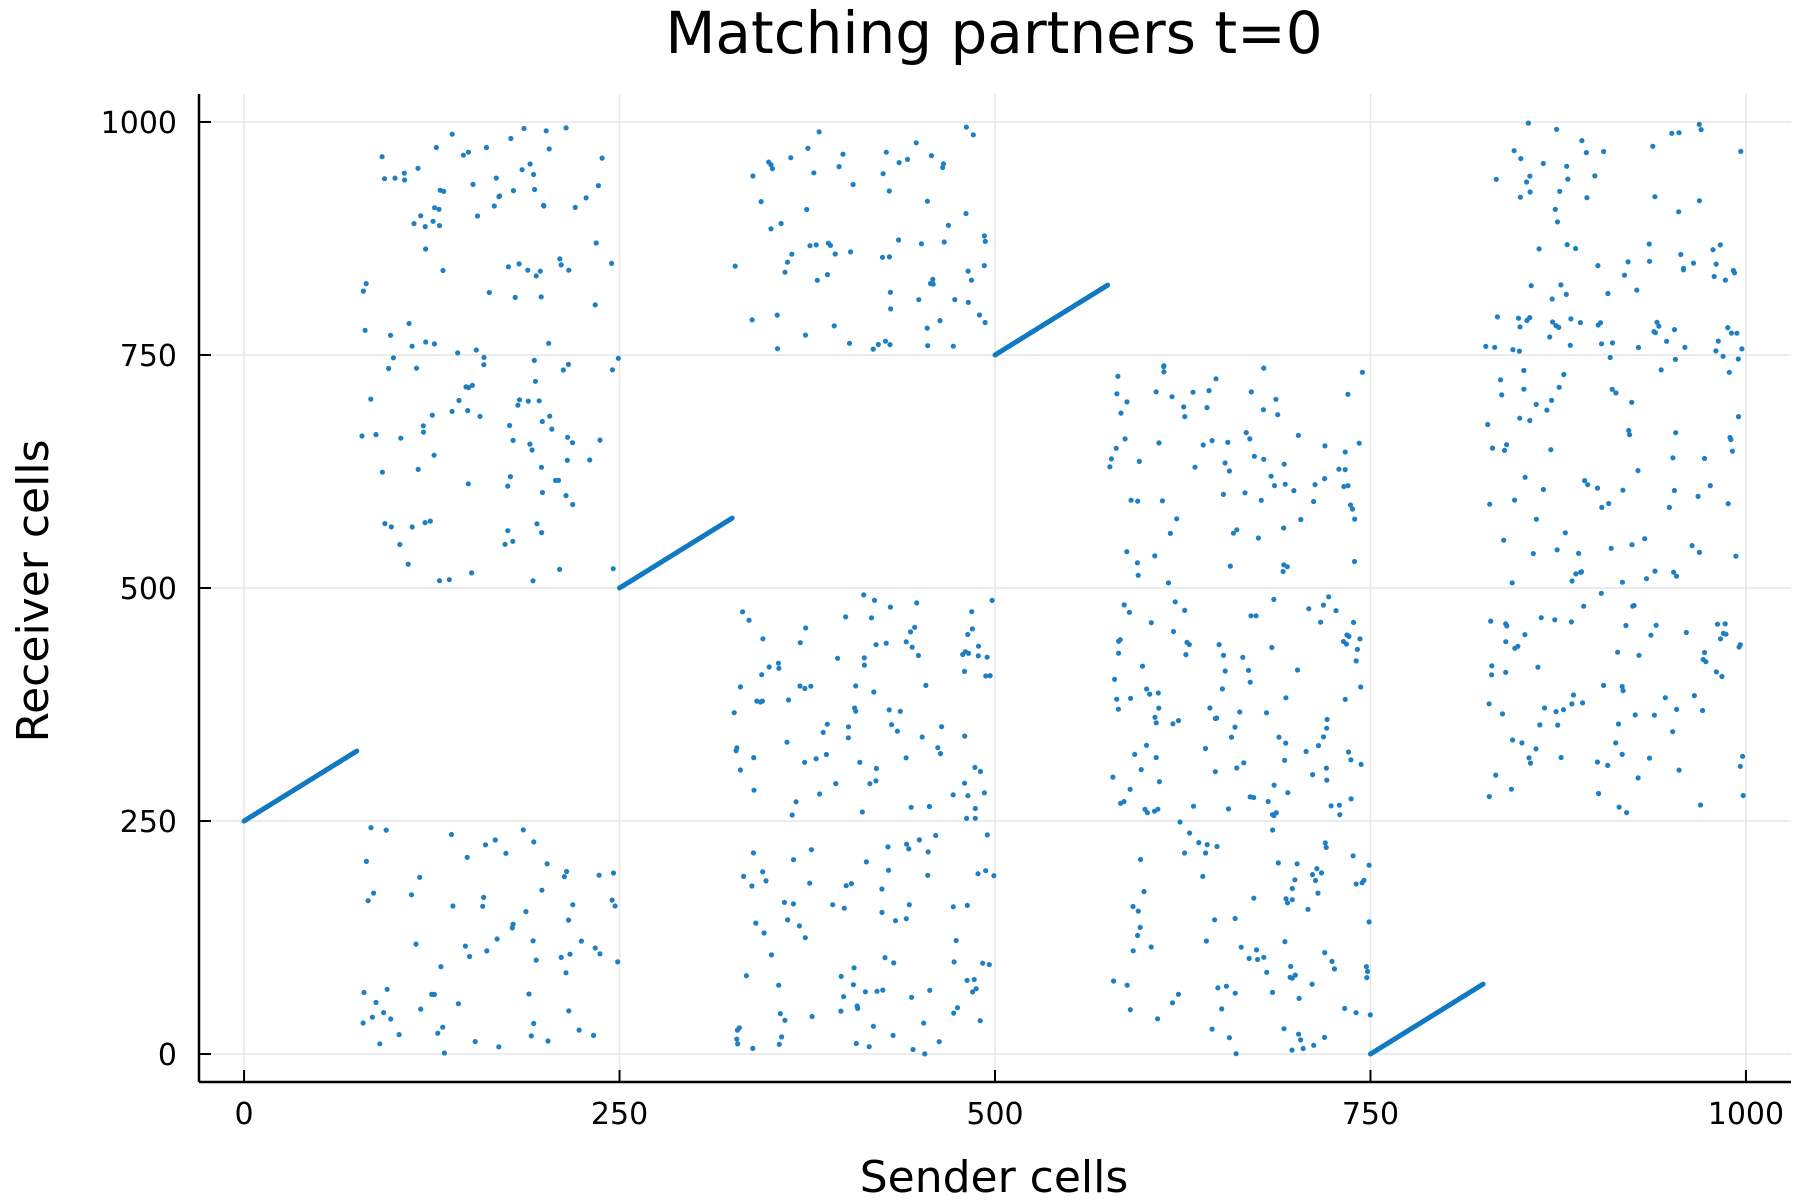  Describe the element at coordinates (139, 589) in the screenshot. I see `y-tick-labels: 0 250 500 750 1000` at that location.